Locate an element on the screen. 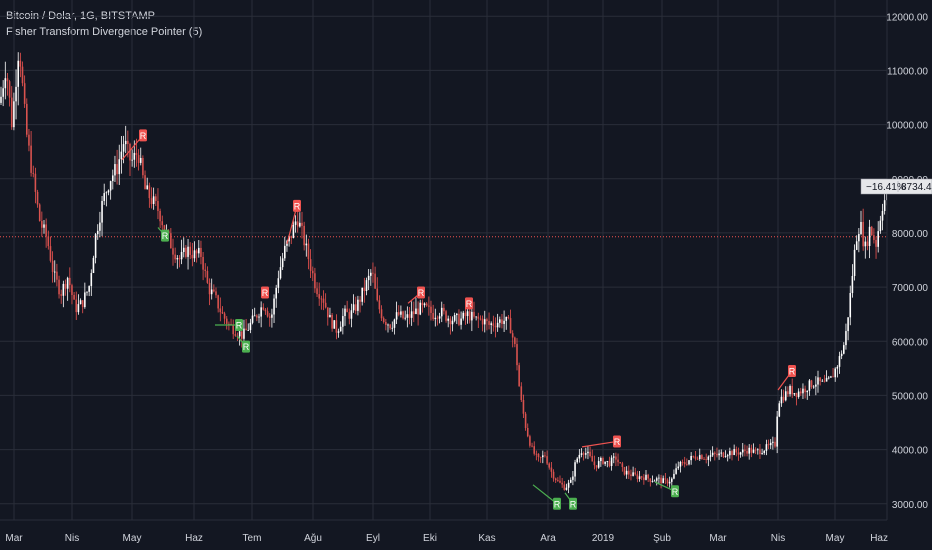  y-tick-label: 11000.00 is located at coordinates (907, 71).